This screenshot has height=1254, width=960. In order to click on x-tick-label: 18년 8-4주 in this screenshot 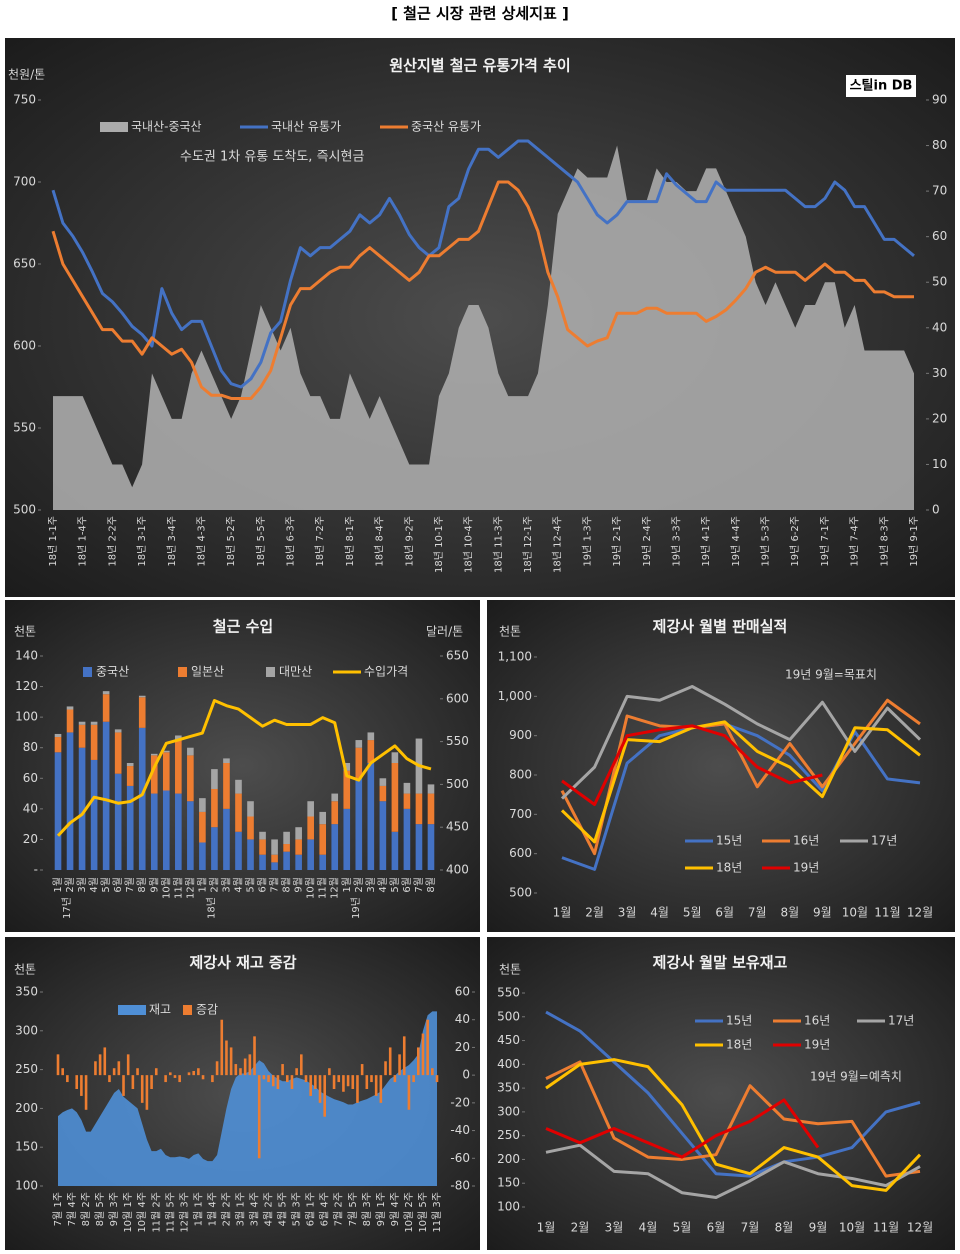, I will do `click(380, 541)`.